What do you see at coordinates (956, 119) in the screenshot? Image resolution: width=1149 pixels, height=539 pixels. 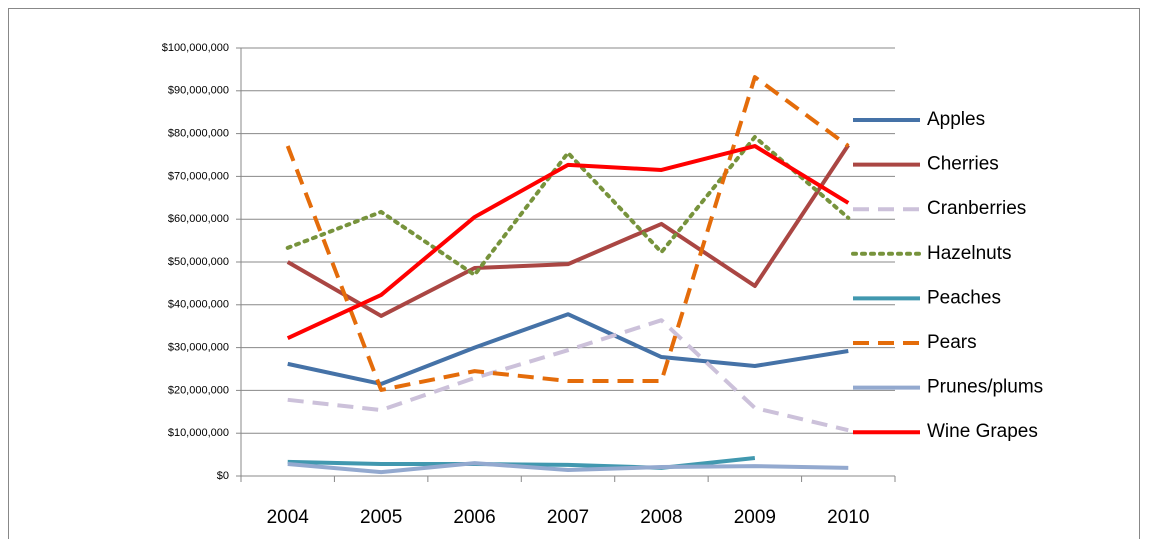 I see `legend-label: Apples` at bounding box center [956, 119].